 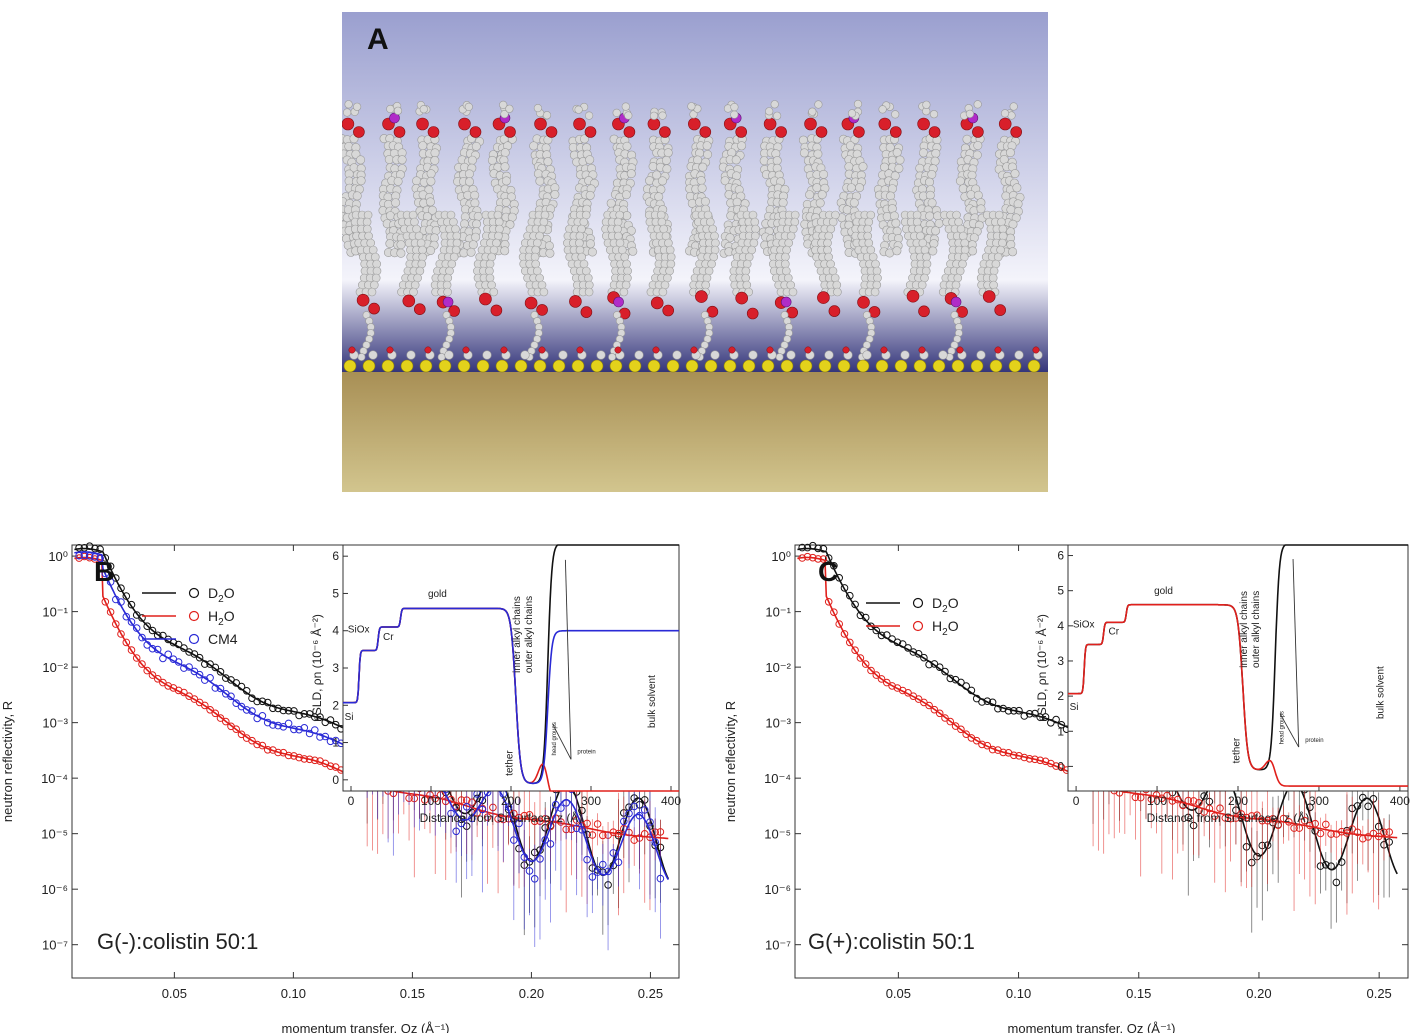 I want to click on x-tick-label: 0.20, so click(x=531, y=993).